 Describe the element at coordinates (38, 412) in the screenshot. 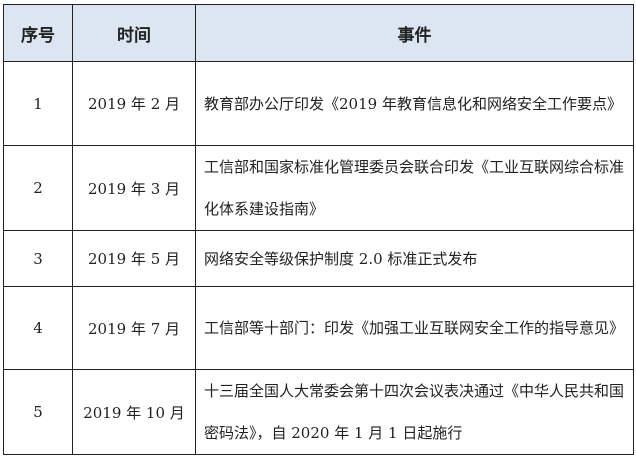

I see `row-number: 5` at that location.